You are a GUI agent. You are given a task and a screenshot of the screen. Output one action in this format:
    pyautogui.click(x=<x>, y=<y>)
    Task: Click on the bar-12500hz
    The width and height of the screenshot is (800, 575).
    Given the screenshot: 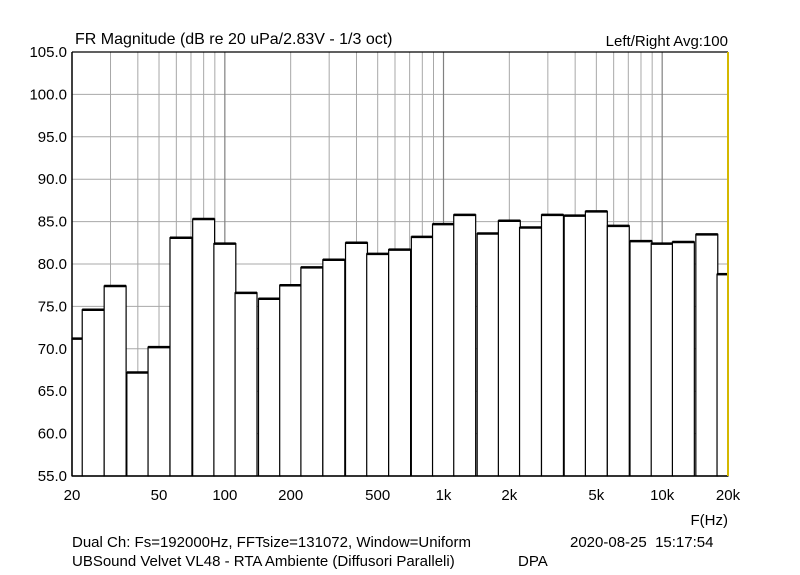 What is the action you would take?
    pyautogui.click(x=683, y=359)
    